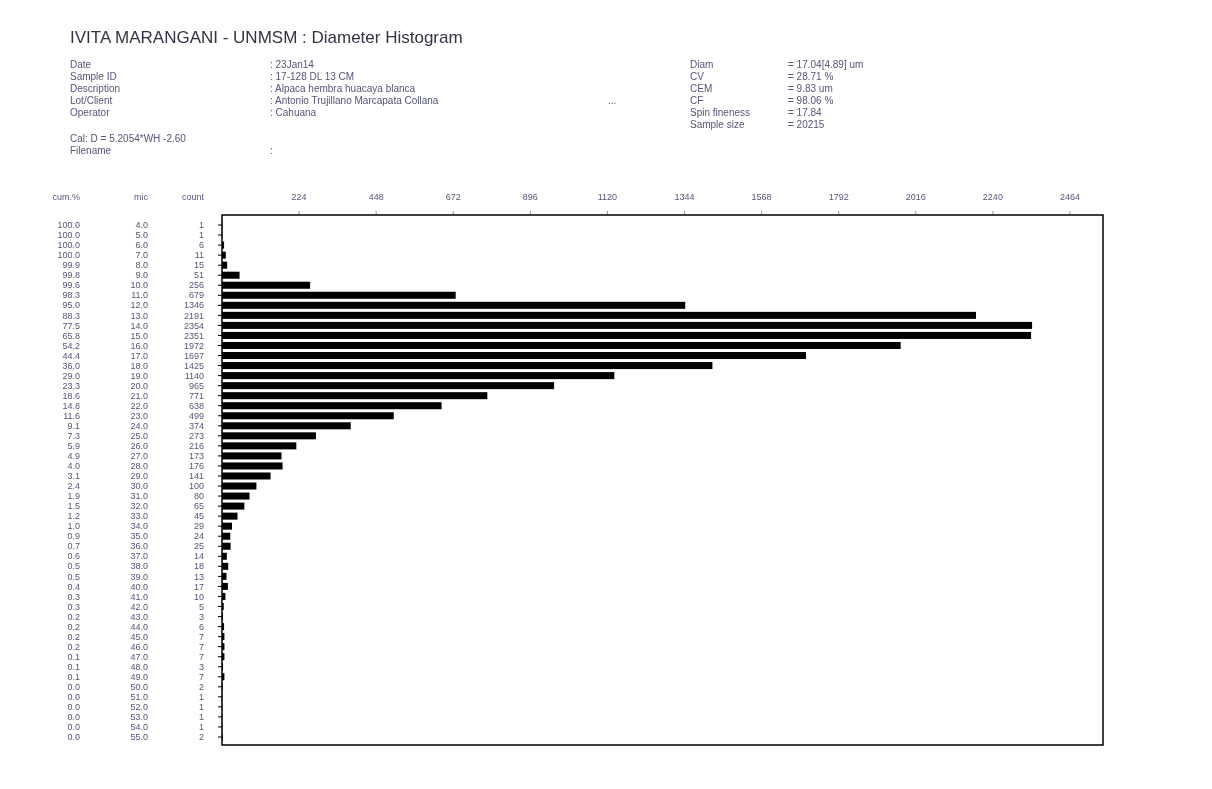 This screenshot has height=789, width=1212. What do you see at coordinates (71, 345) in the screenshot?
I see `text: 54.2` at bounding box center [71, 345].